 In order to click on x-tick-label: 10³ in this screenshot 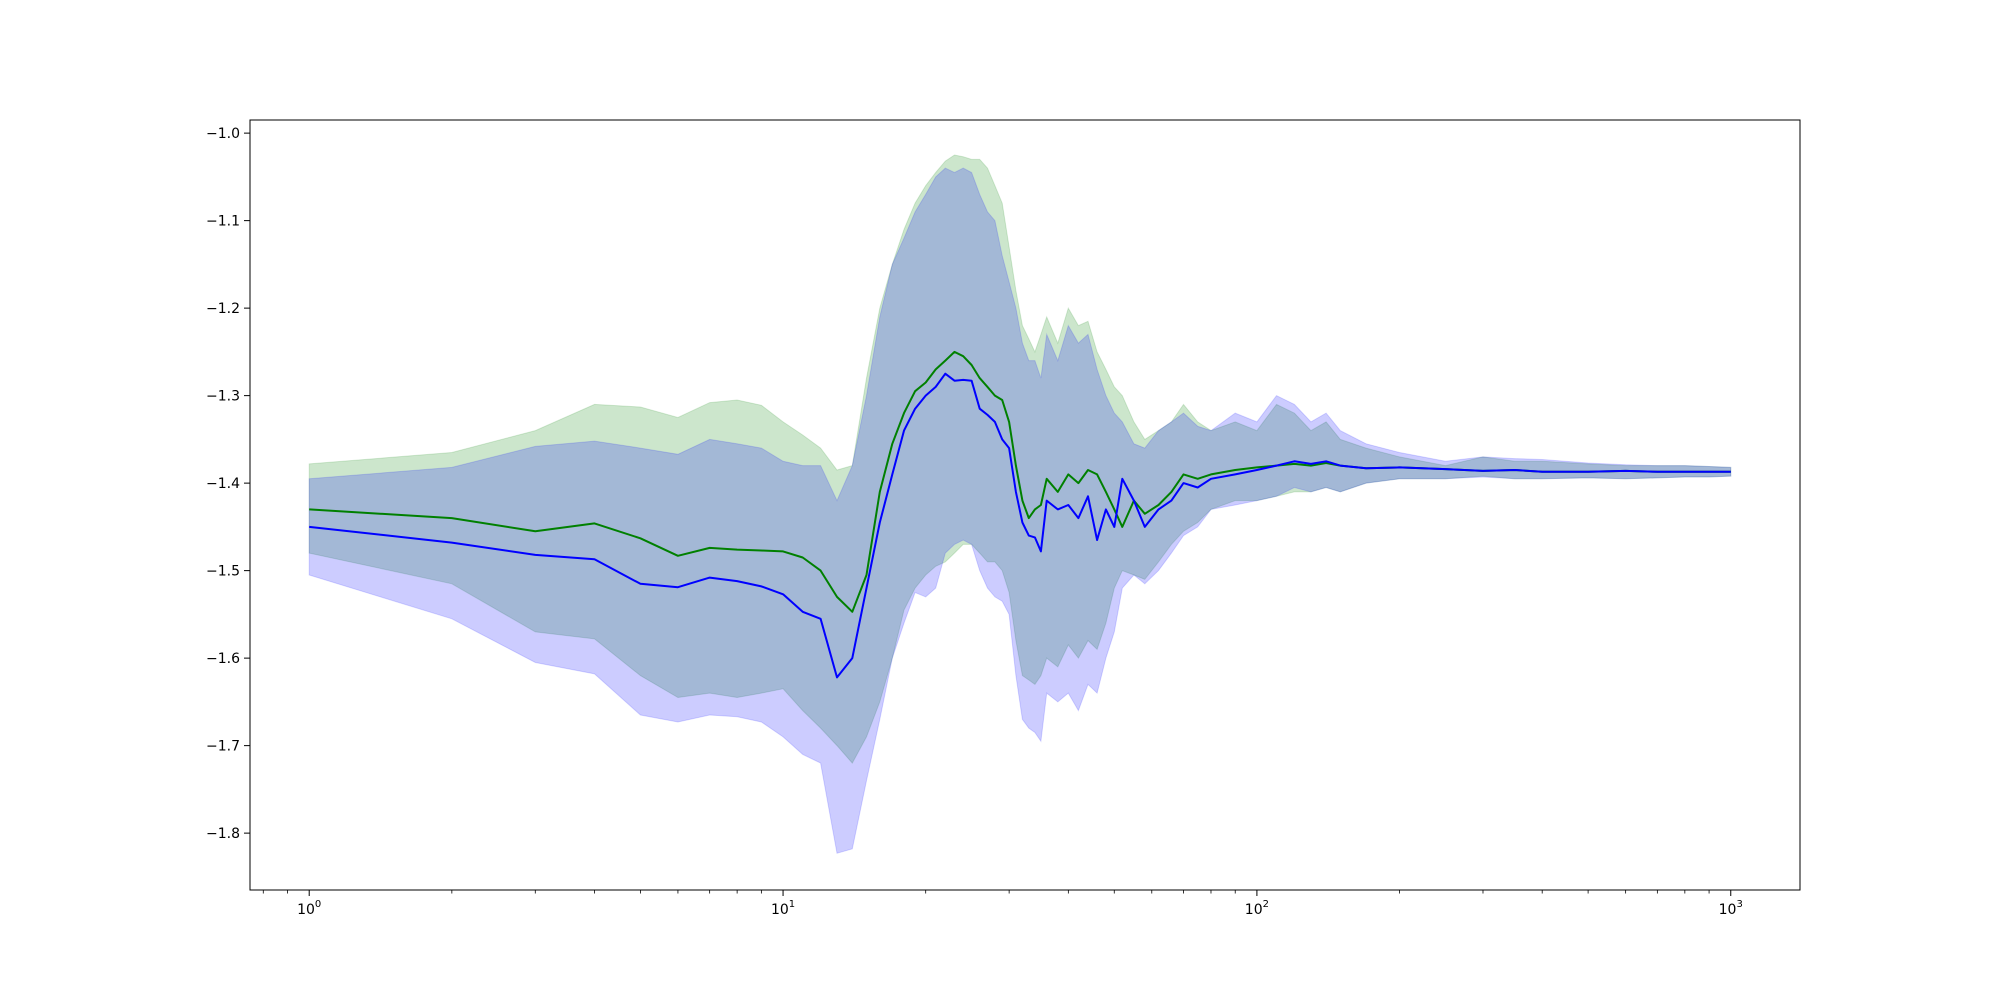, I will do `click(1731, 908)`.